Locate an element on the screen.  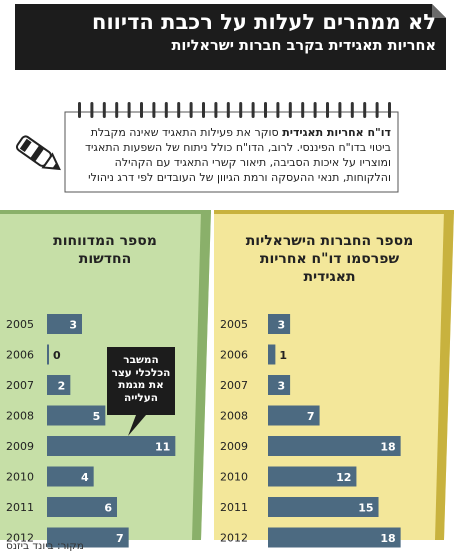
left-value-label: 3 is located at coordinates (73, 325).